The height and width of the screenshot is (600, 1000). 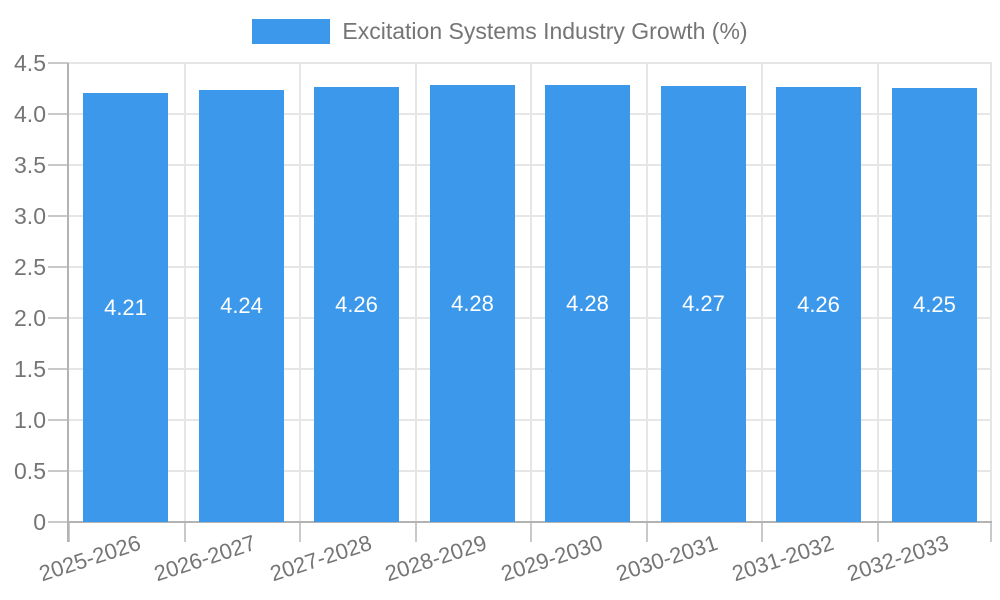 I want to click on legend-swatch, so click(x=291, y=31).